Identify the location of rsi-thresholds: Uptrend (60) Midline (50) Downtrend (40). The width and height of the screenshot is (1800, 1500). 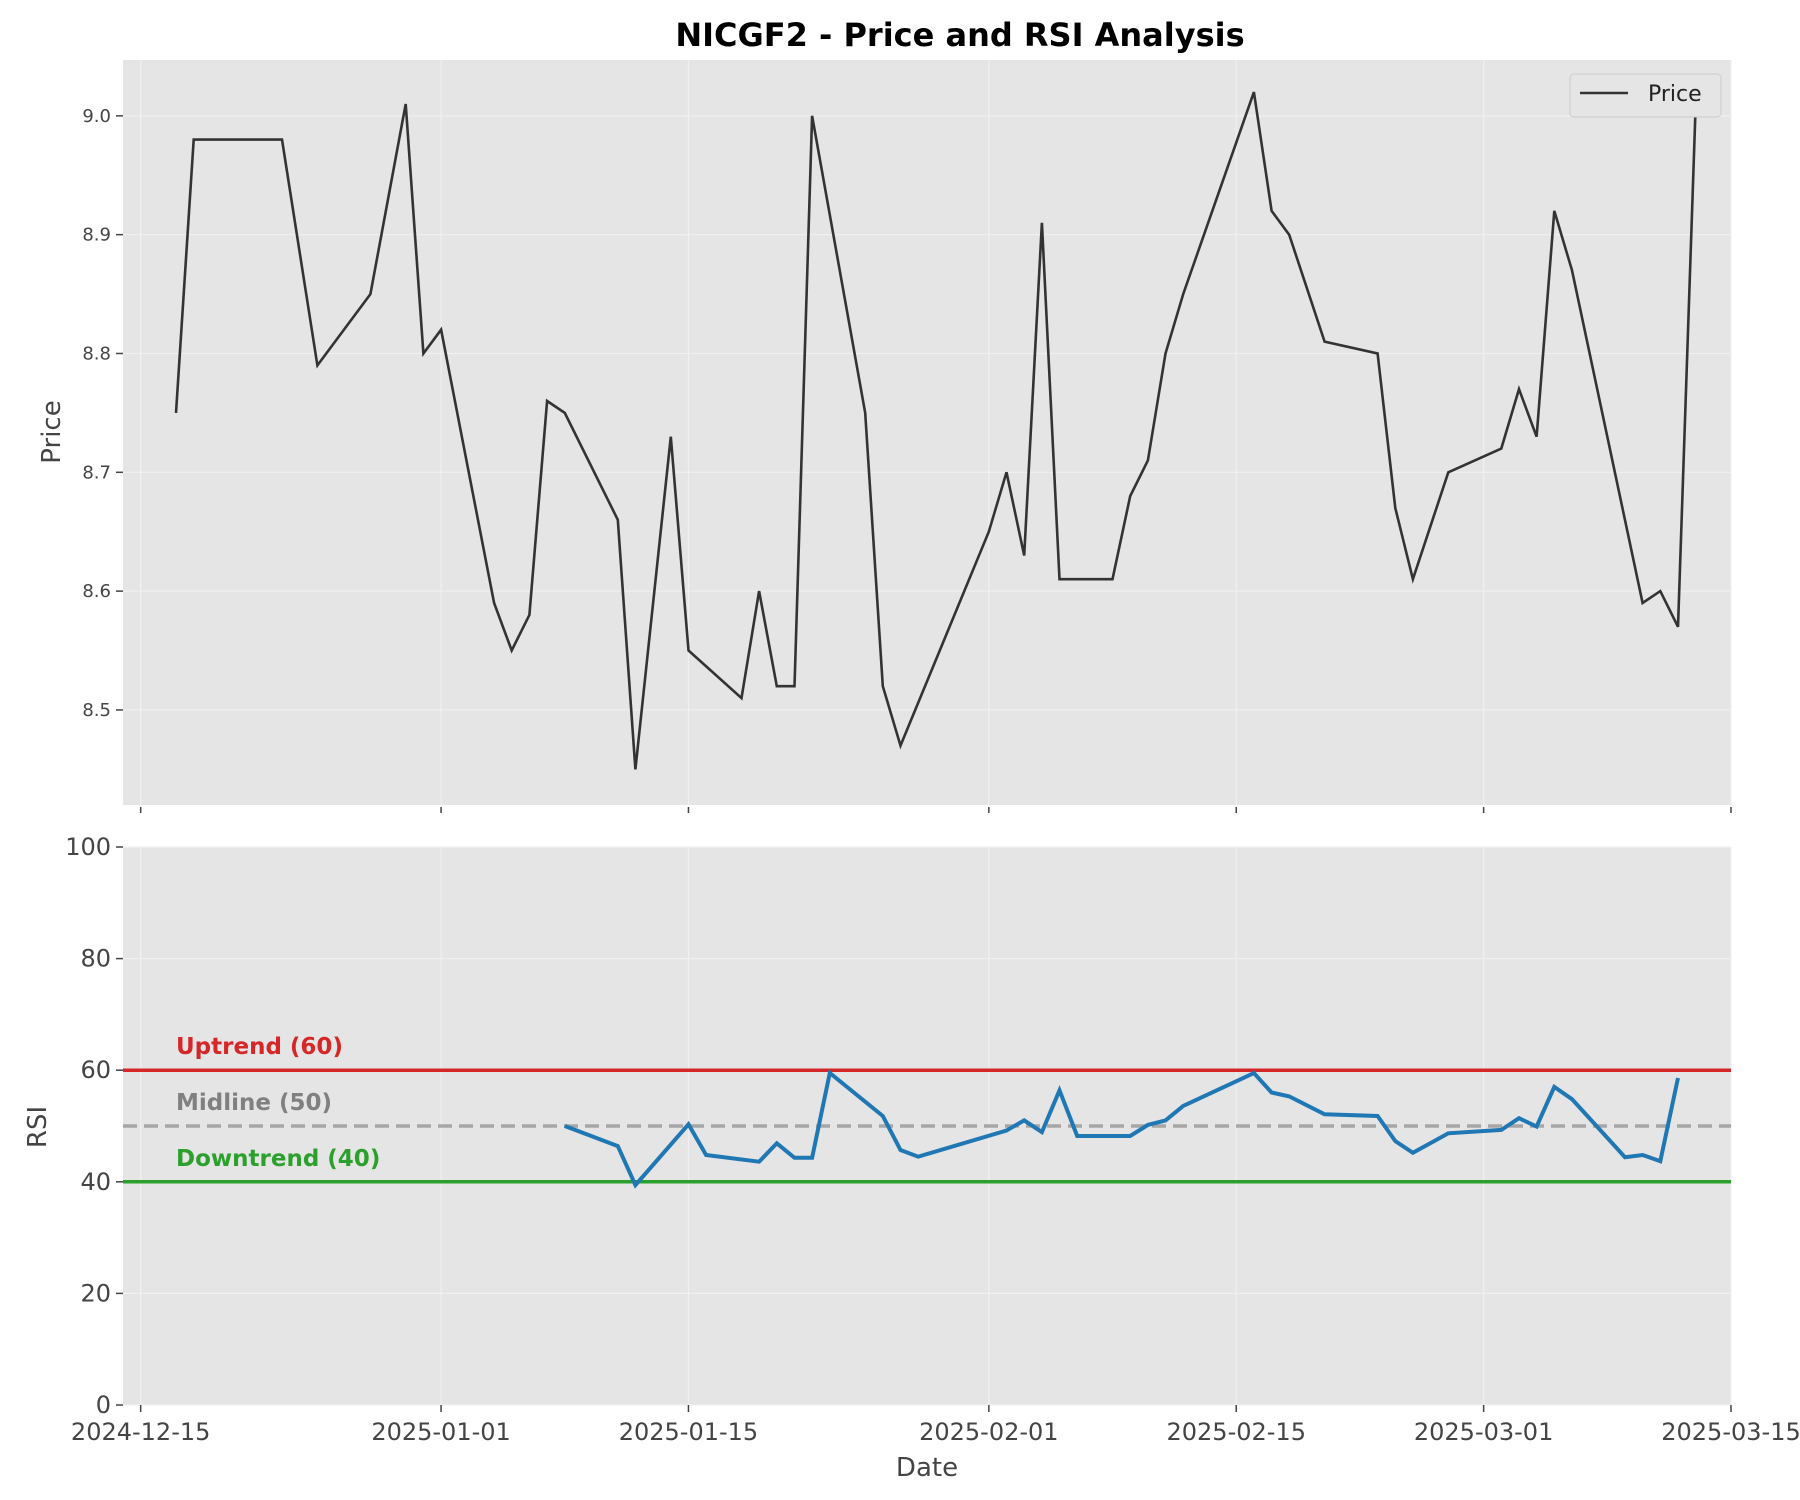
(927, 1109).